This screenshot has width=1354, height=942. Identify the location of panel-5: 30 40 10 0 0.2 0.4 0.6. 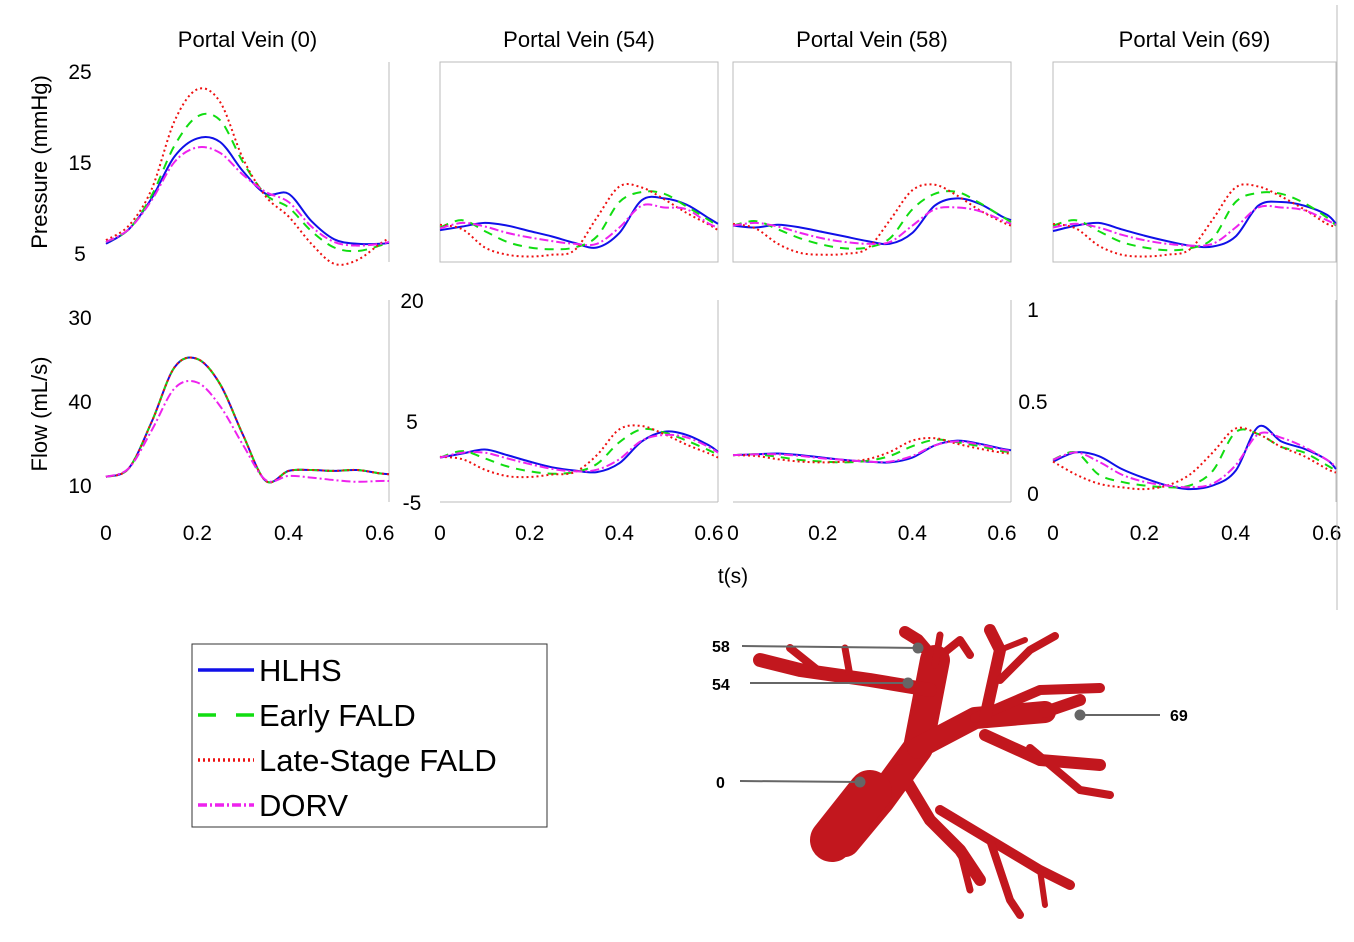
(231, 422).